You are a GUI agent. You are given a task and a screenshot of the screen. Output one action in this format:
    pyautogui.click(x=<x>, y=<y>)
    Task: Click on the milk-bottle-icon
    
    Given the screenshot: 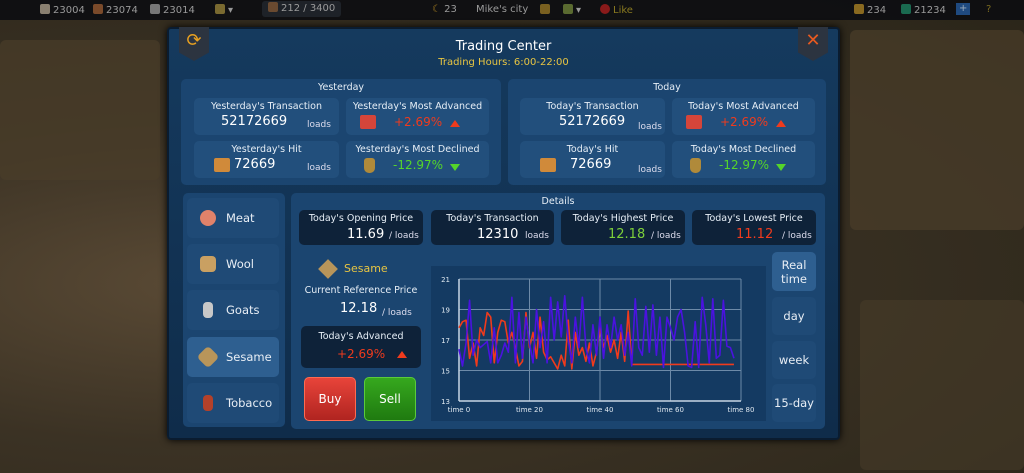 What is the action you would take?
    pyautogui.click(x=208, y=310)
    